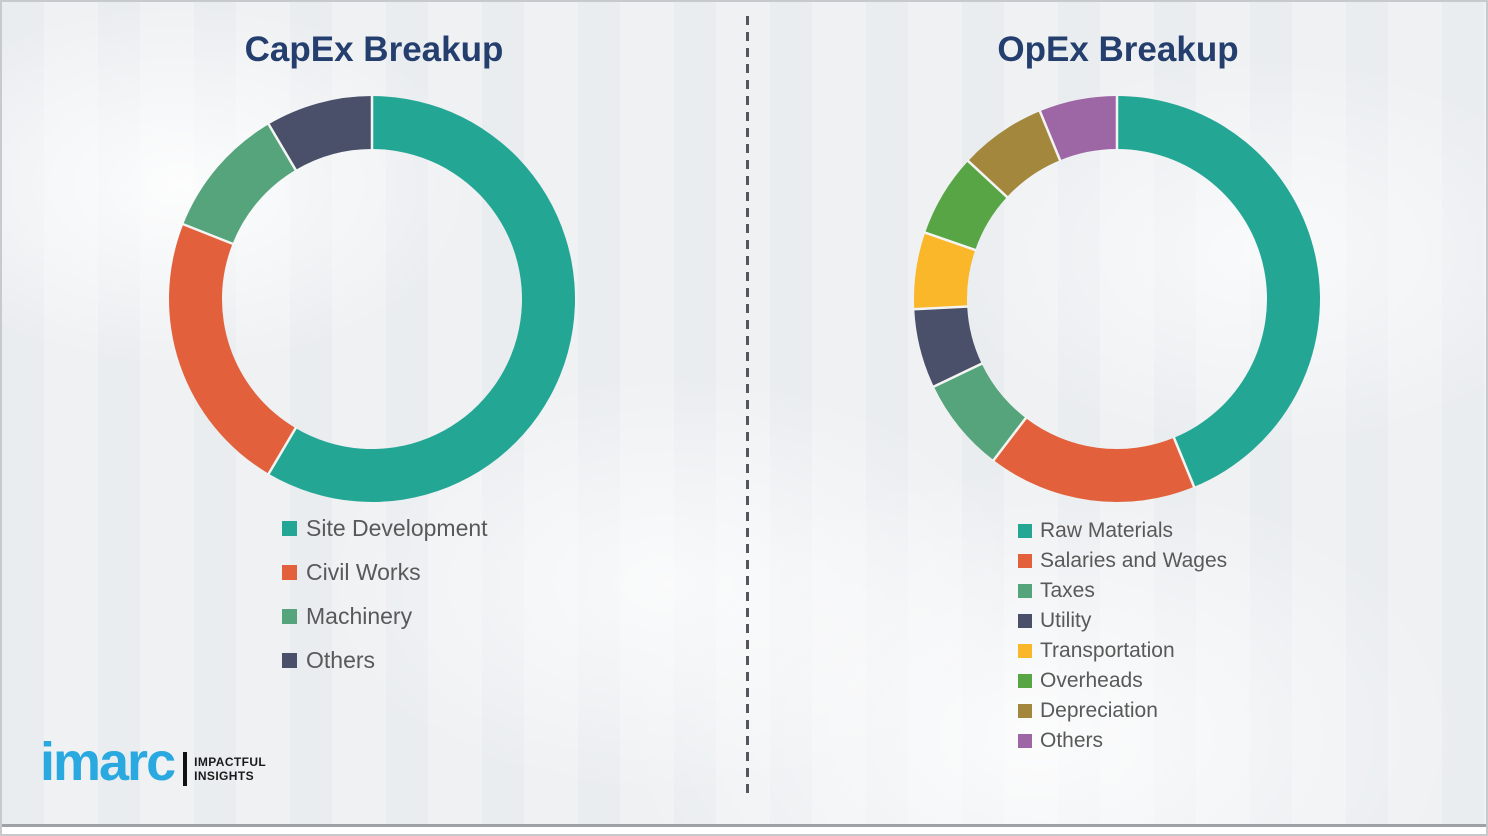 This screenshot has width=1488, height=836. I want to click on tagline-line-1: IMPACTFUL, so click(230, 762).